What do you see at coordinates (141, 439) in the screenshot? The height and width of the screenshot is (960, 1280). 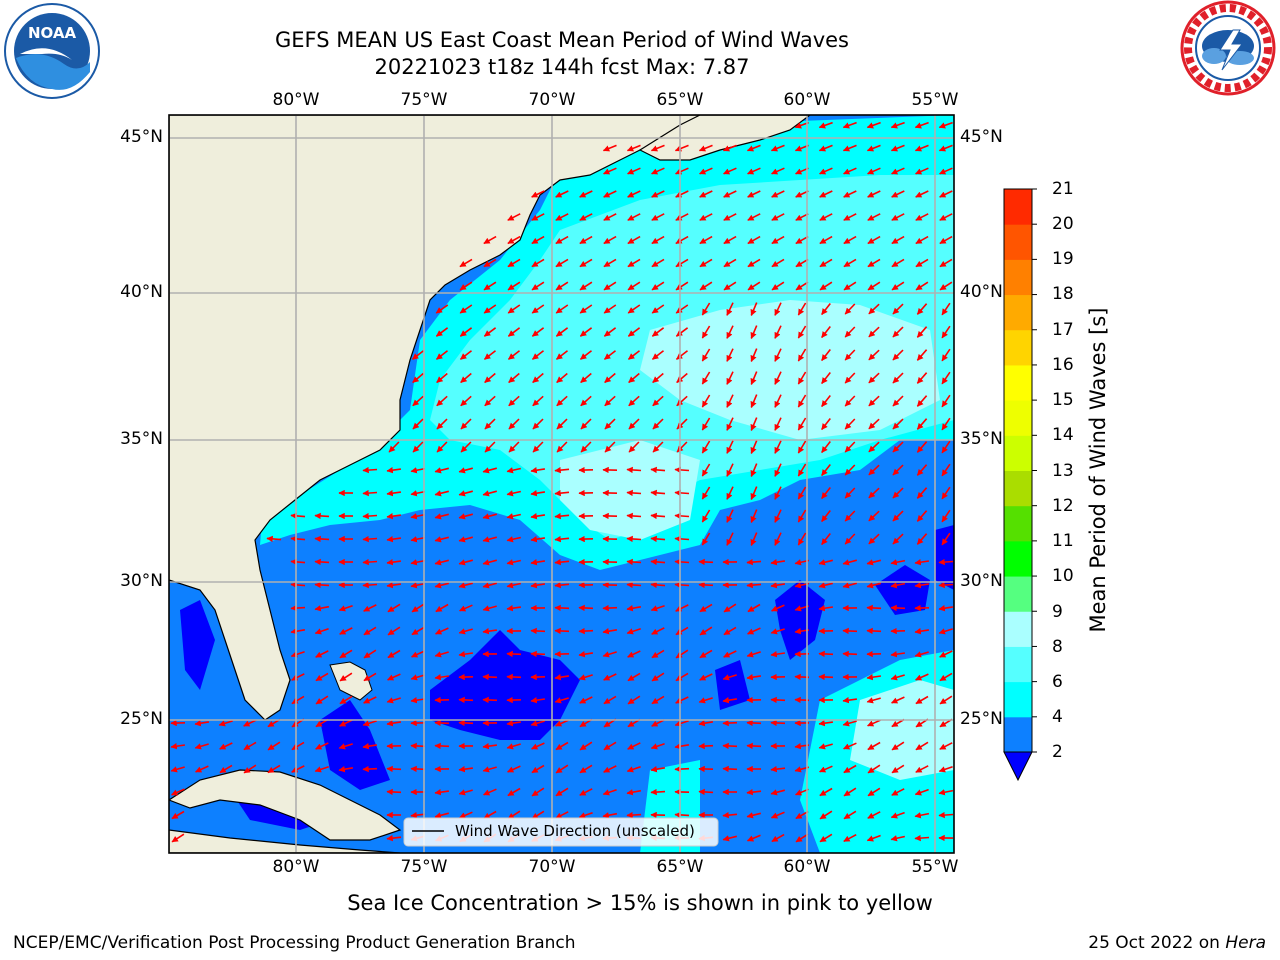 I see `lat-label-left: 35°N` at bounding box center [141, 439].